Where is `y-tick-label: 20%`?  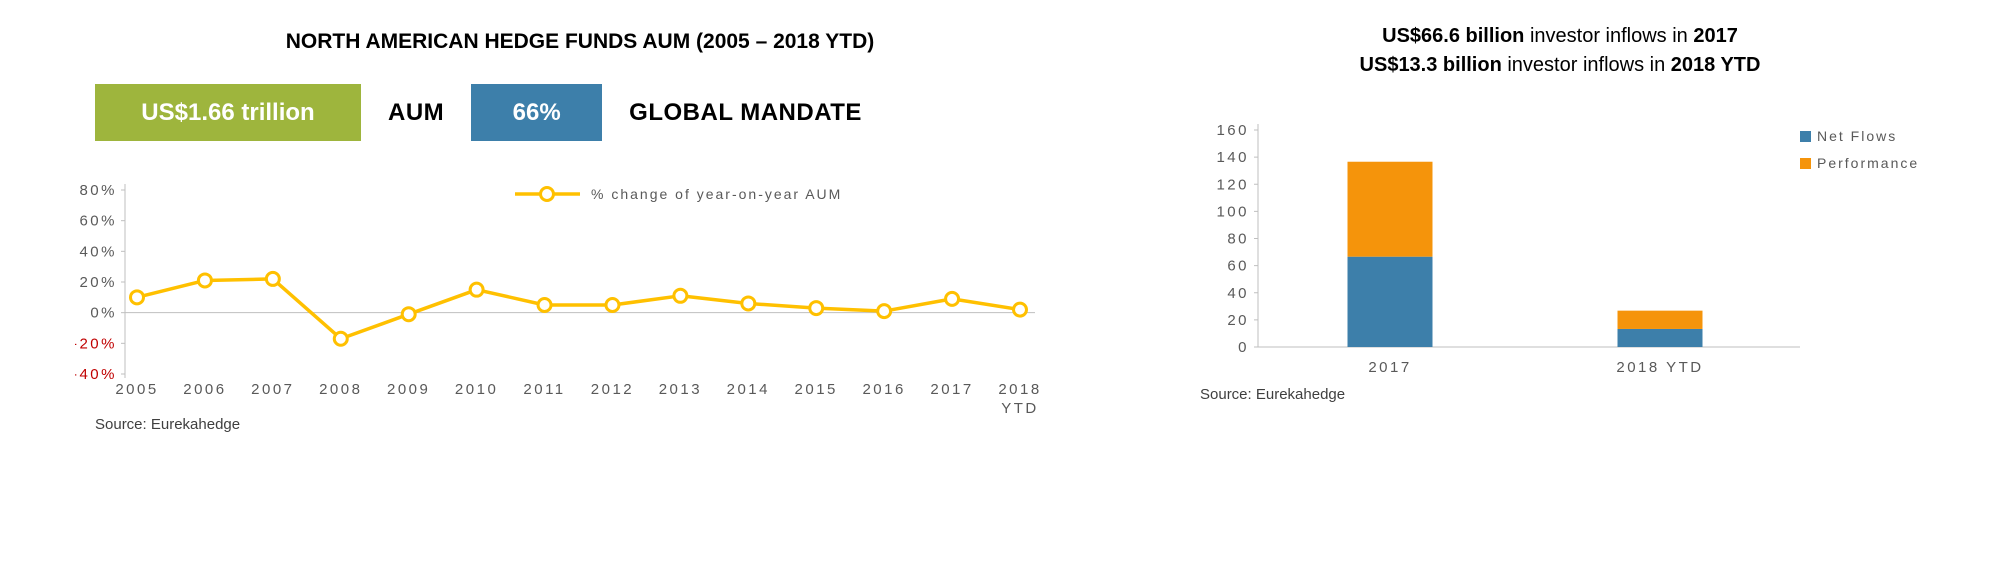
y-tick-label: 20% is located at coordinates (98, 282).